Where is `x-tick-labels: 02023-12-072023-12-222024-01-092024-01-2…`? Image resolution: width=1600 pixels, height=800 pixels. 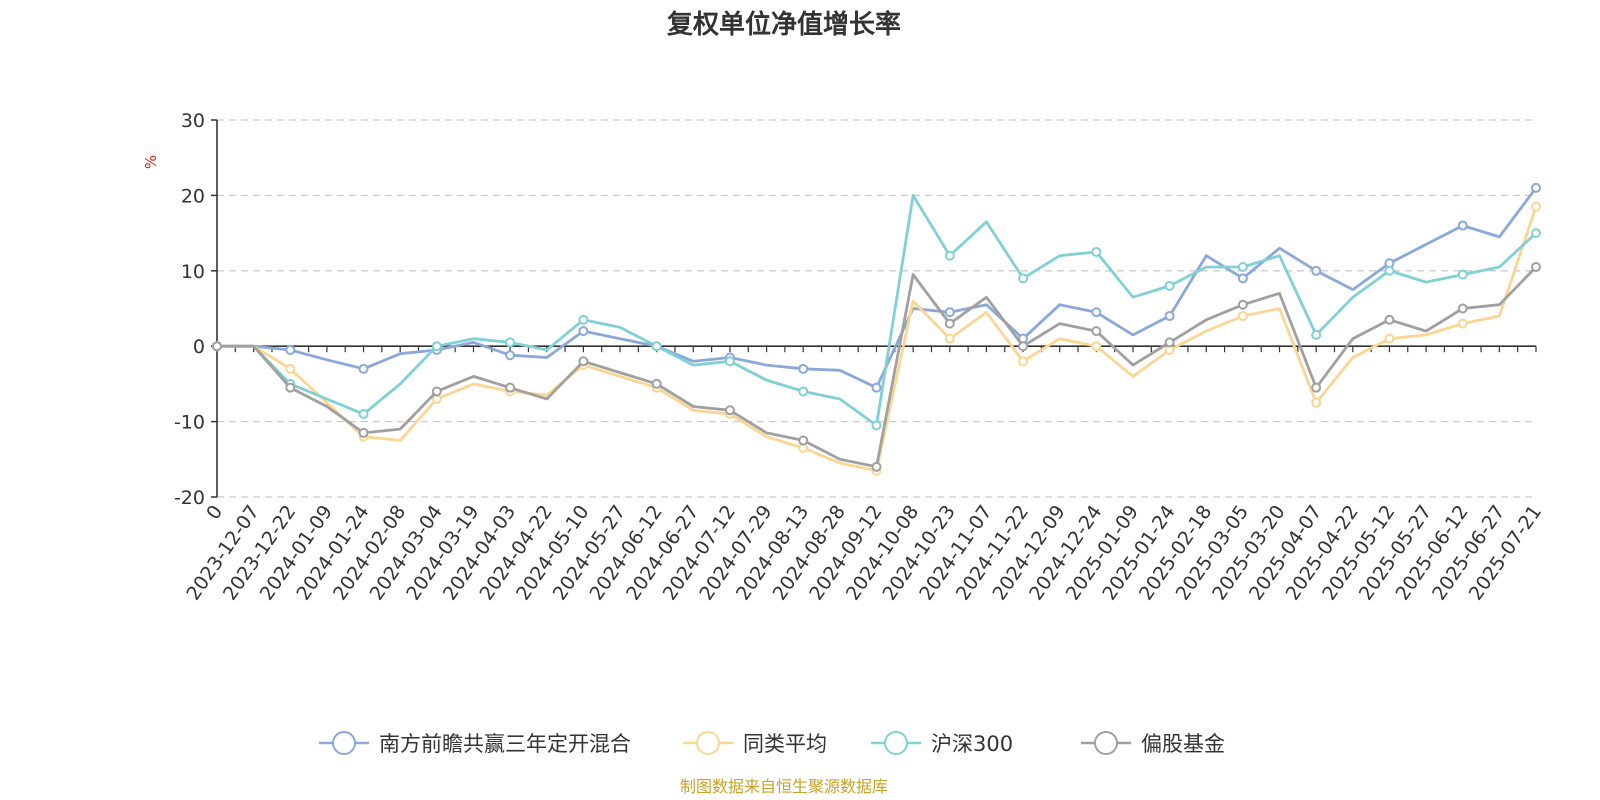 x-tick-labels: 02023-12-072023-12-222024-01-092024-01-2… is located at coordinates (864, 552).